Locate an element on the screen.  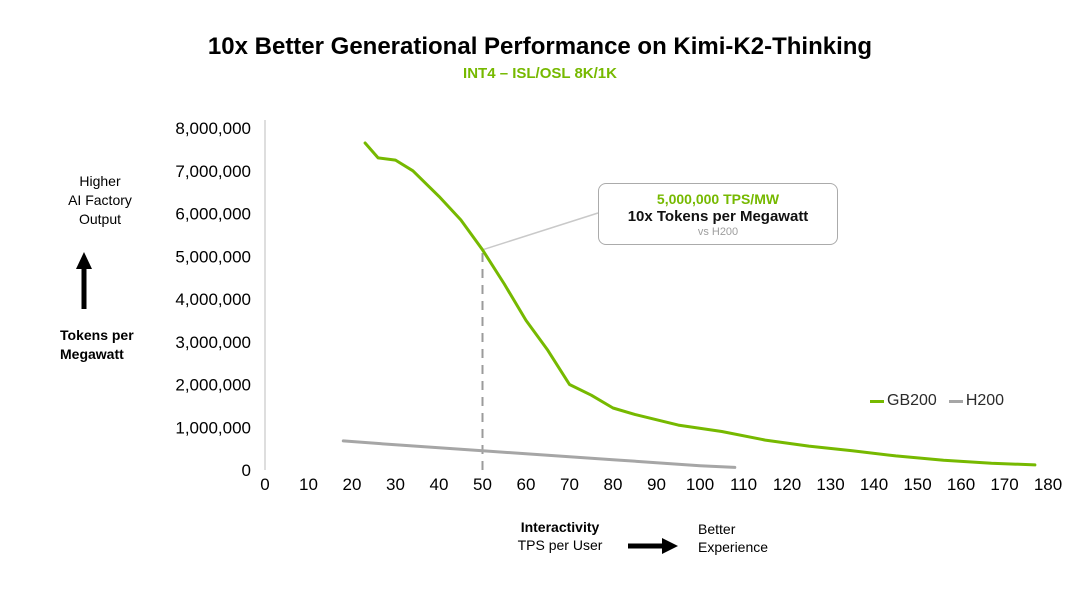
series-line-h200 is located at coordinates (539, 454).